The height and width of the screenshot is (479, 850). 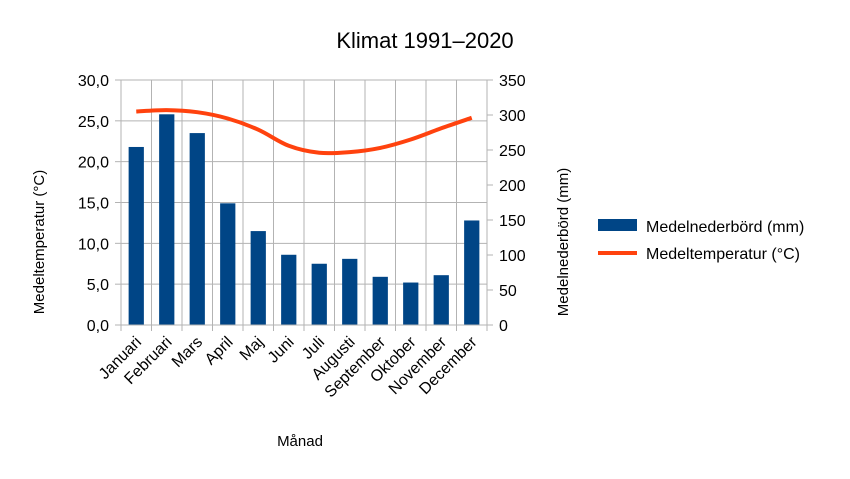 What do you see at coordinates (98, 285) in the screenshot?
I see `left-tick-label: 5,0` at bounding box center [98, 285].